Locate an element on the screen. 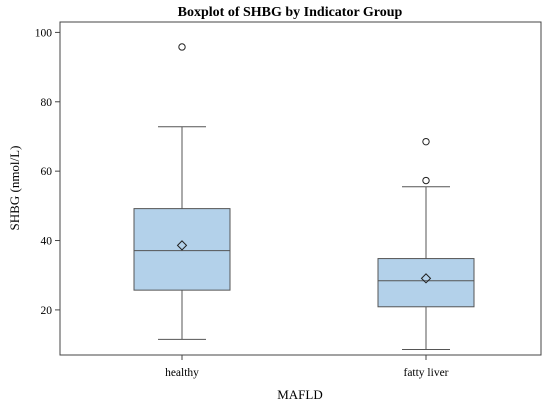 This screenshot has height=406, width=550. x-tick-label: healthy is located at coordinates (182, 373).